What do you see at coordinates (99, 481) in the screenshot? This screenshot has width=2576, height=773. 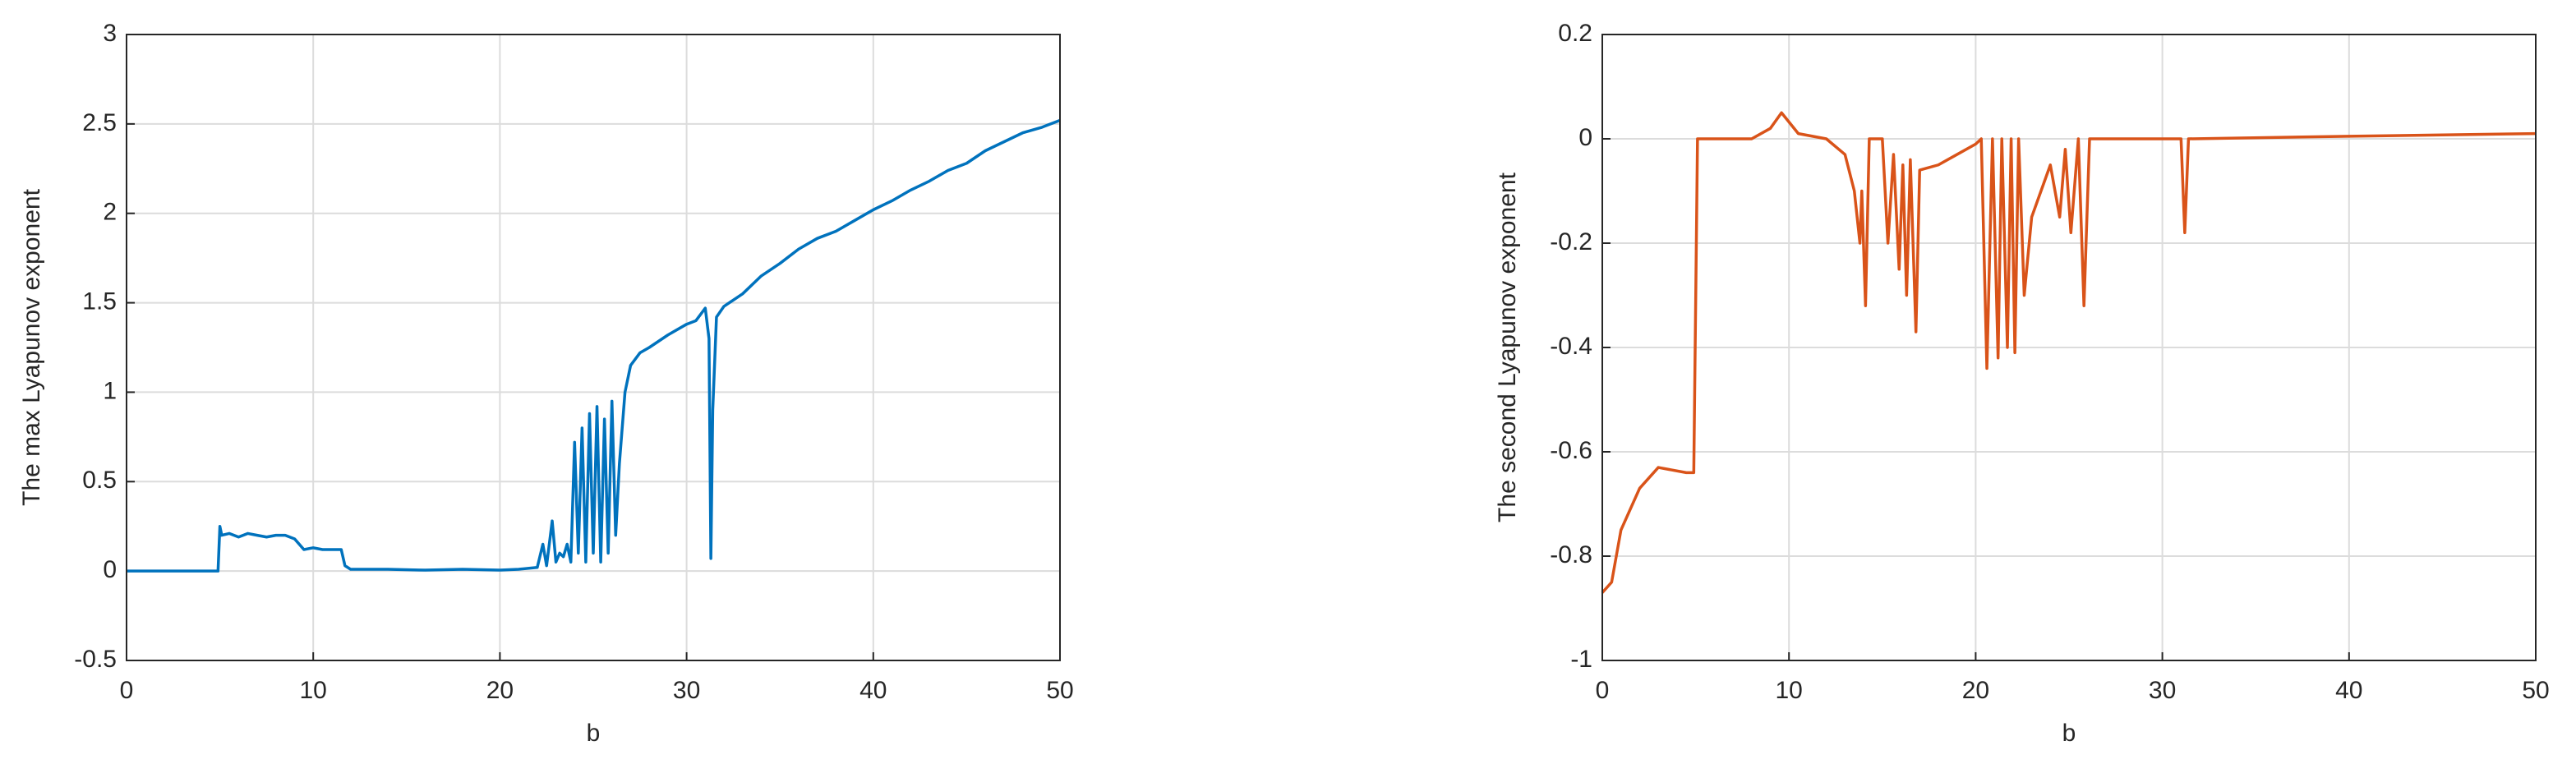 I see `y-tick-label: 0.5` at bounding box center [99, 481].